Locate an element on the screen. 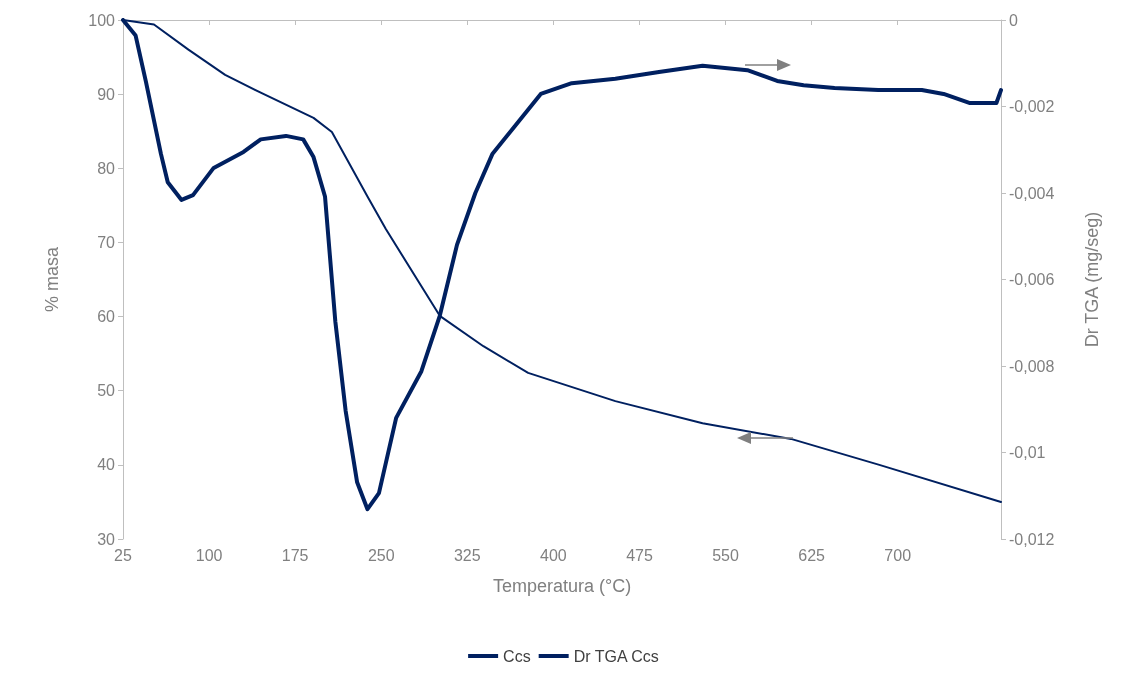 This screenshot has width=1128, height=673. x-tick-label: 325 is located at coordinates (467, 555).